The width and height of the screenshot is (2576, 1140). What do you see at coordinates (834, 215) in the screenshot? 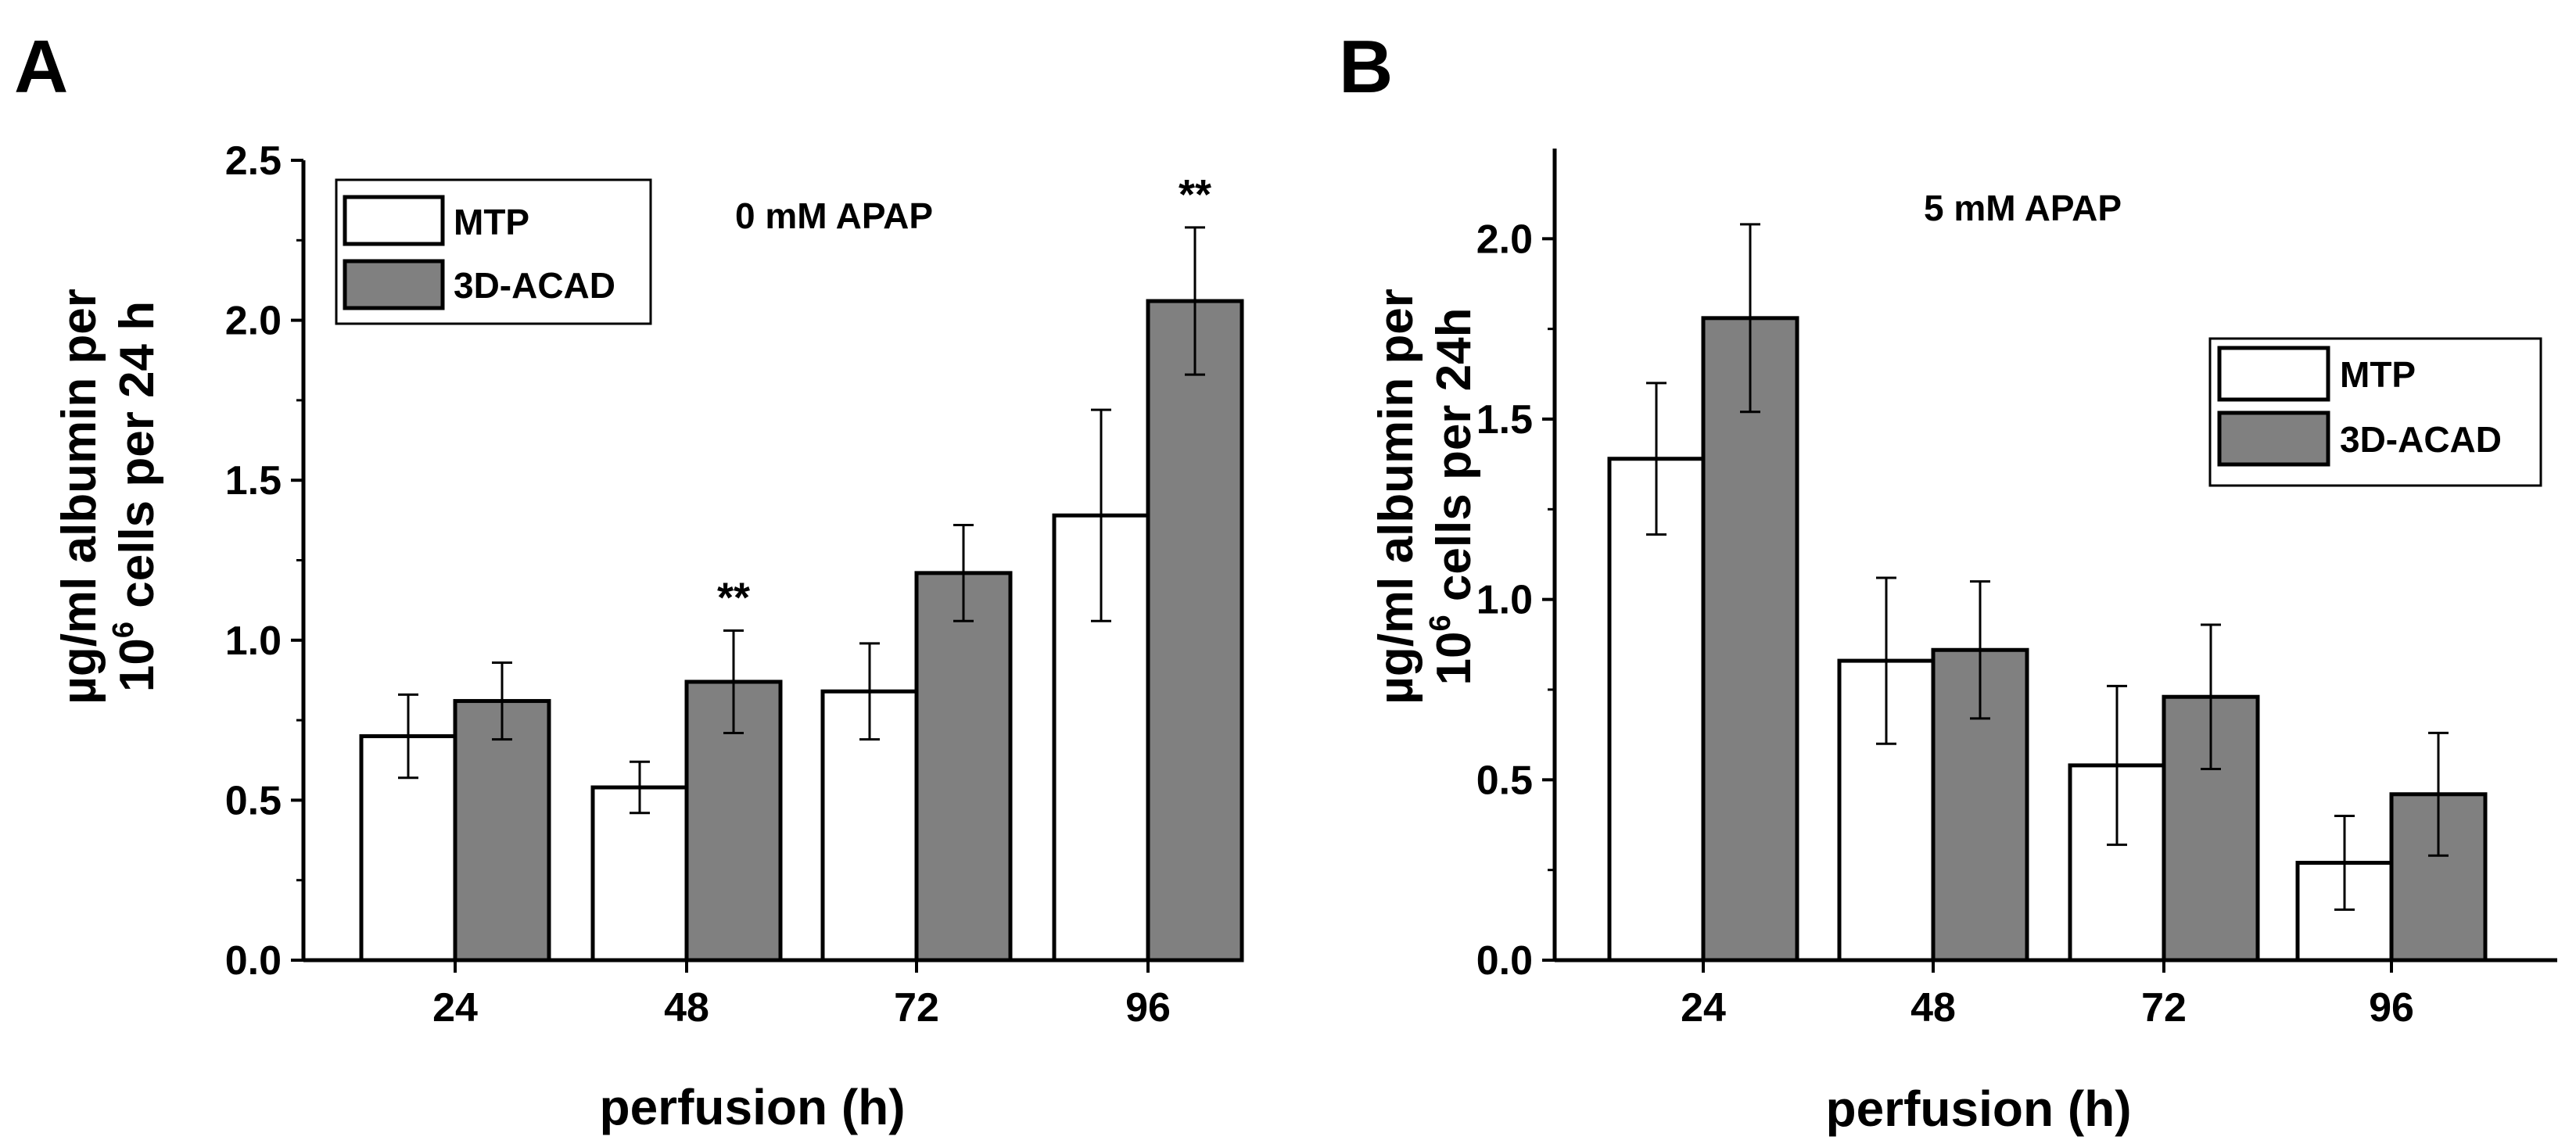
I see `condition-label-a: 0 mM APAP` at bounding box center [834, 215].